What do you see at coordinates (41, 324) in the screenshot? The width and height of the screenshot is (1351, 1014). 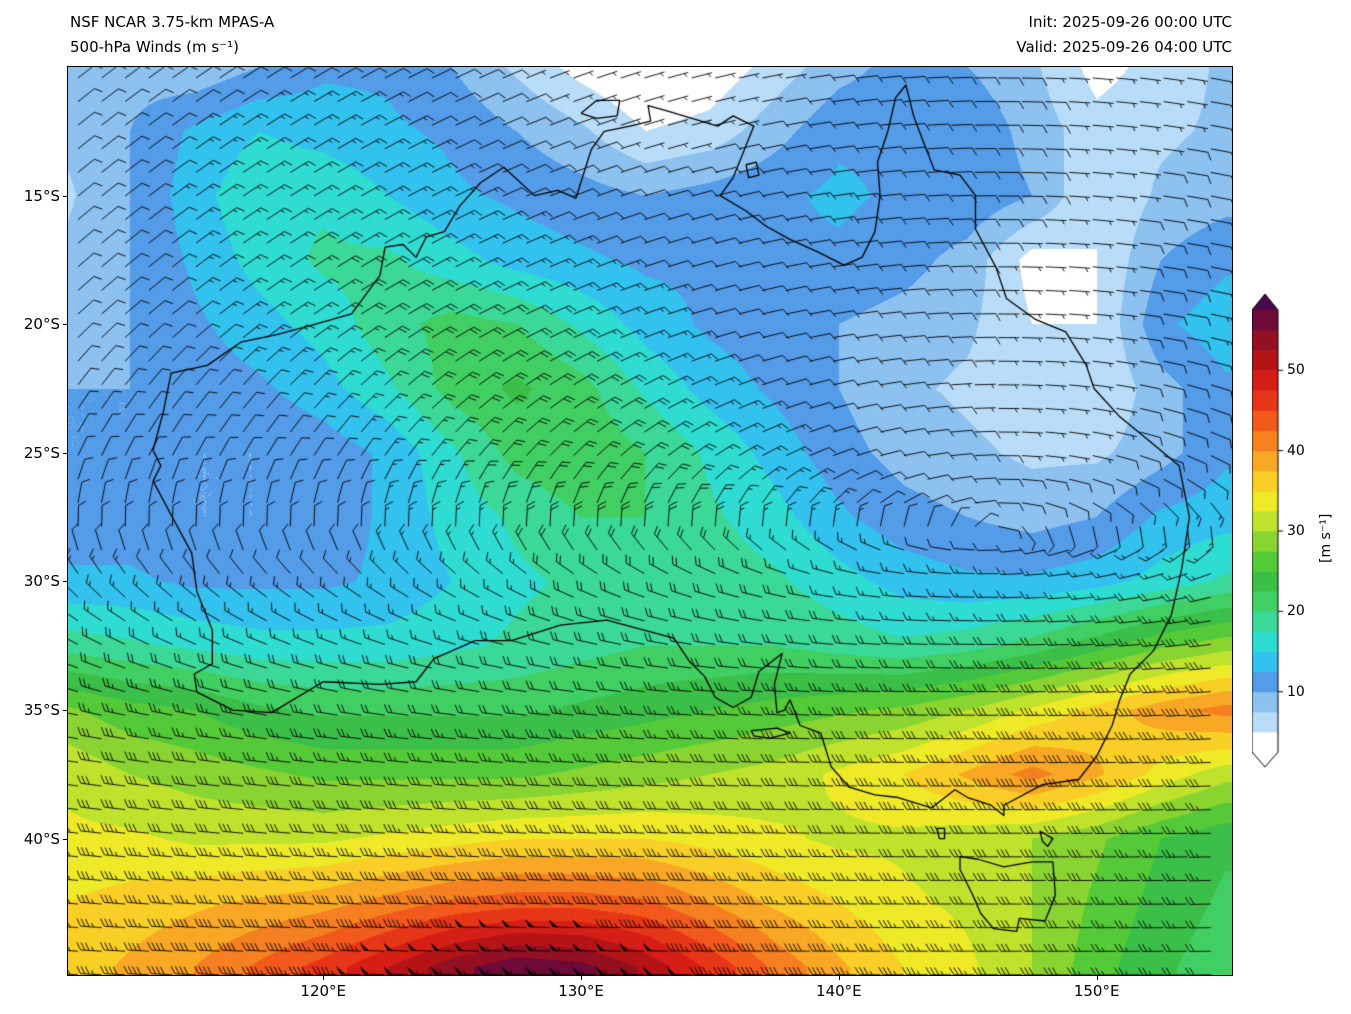 I see `y-tick-label: 20°S` at bounding box center [41, 324].